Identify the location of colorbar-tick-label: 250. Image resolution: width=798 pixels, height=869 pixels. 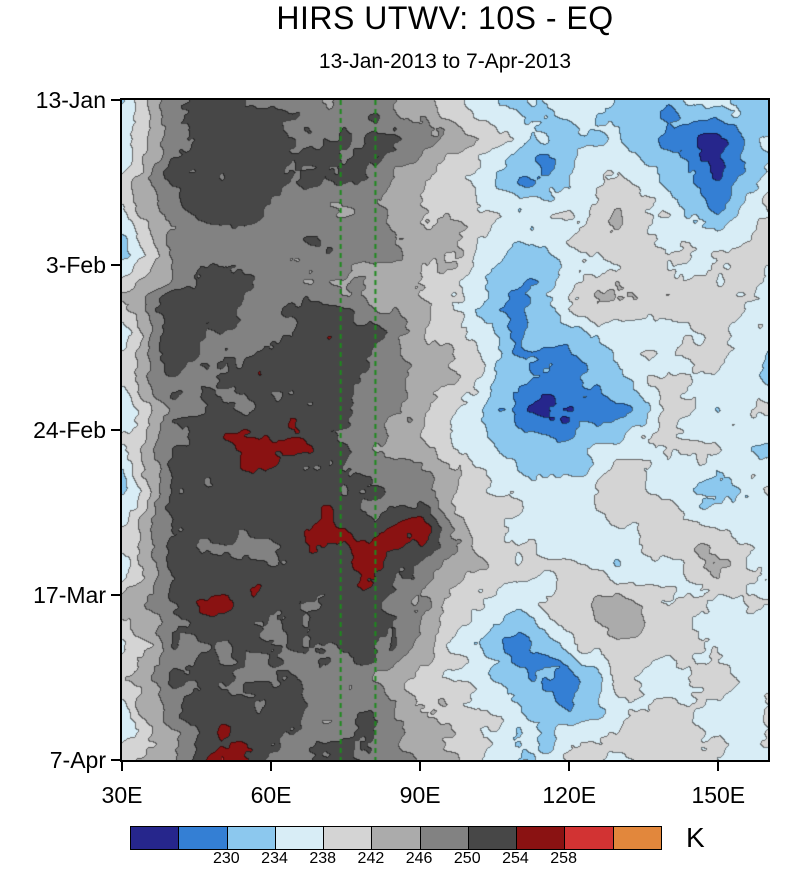
(467, 858).